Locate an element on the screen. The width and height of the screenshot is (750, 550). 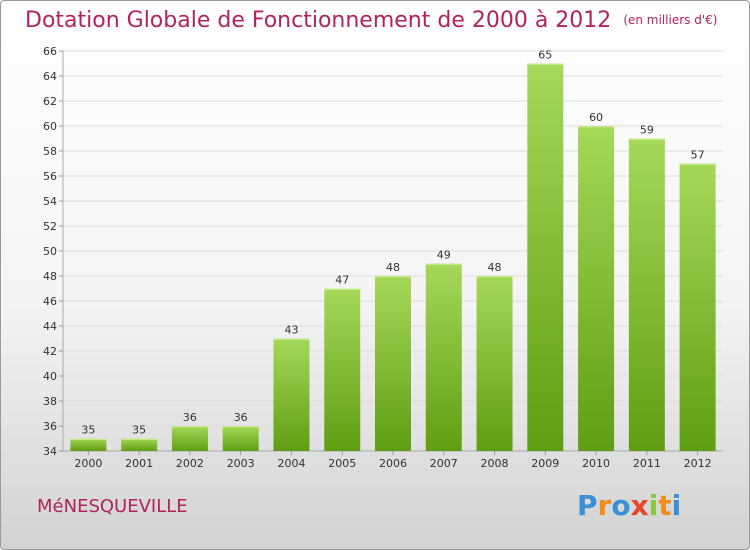
chart-subtitle: (en milliers d'€) is located at coordinates (670, 20).